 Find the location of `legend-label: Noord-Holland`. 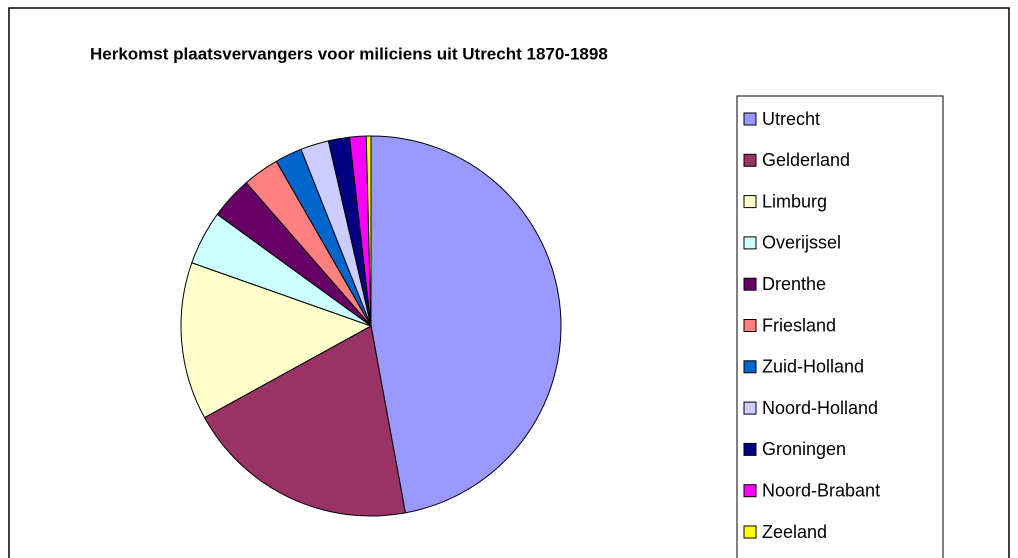

legend-label: Noord-Holland is located at coordinates (820, 408).